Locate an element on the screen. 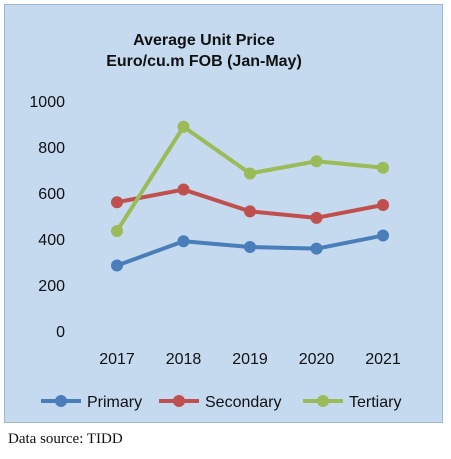 The width and height of the screenshot is (451, 459). legend: Primary Secondary Tertiary is located at coordinates (221, 402).